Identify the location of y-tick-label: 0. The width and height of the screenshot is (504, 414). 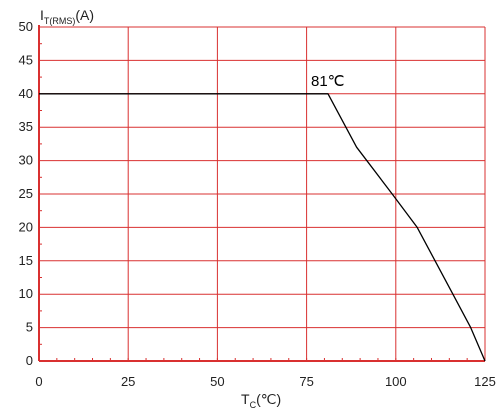
(29, 360).